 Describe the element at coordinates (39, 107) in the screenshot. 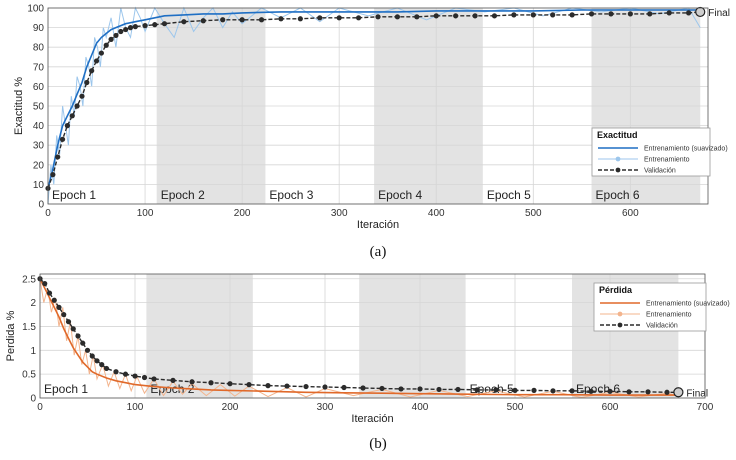

I see `y-tick-label: 50` at that location.